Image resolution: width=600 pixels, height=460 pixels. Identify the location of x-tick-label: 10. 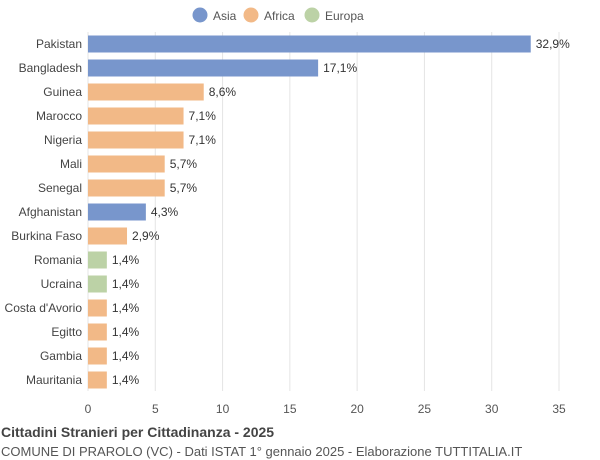
(223, 409).